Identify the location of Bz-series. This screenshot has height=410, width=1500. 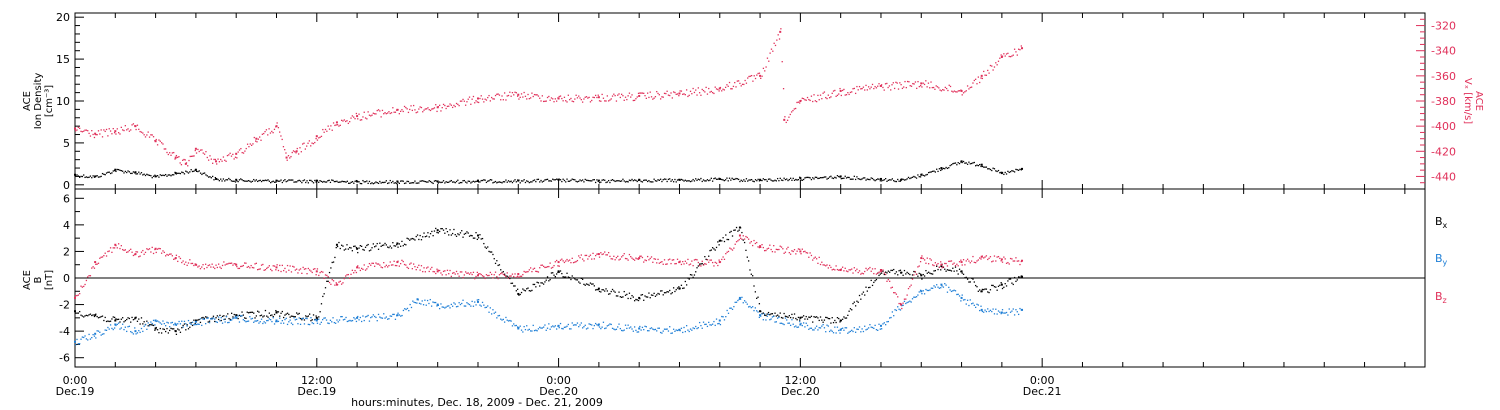
(549, 270).